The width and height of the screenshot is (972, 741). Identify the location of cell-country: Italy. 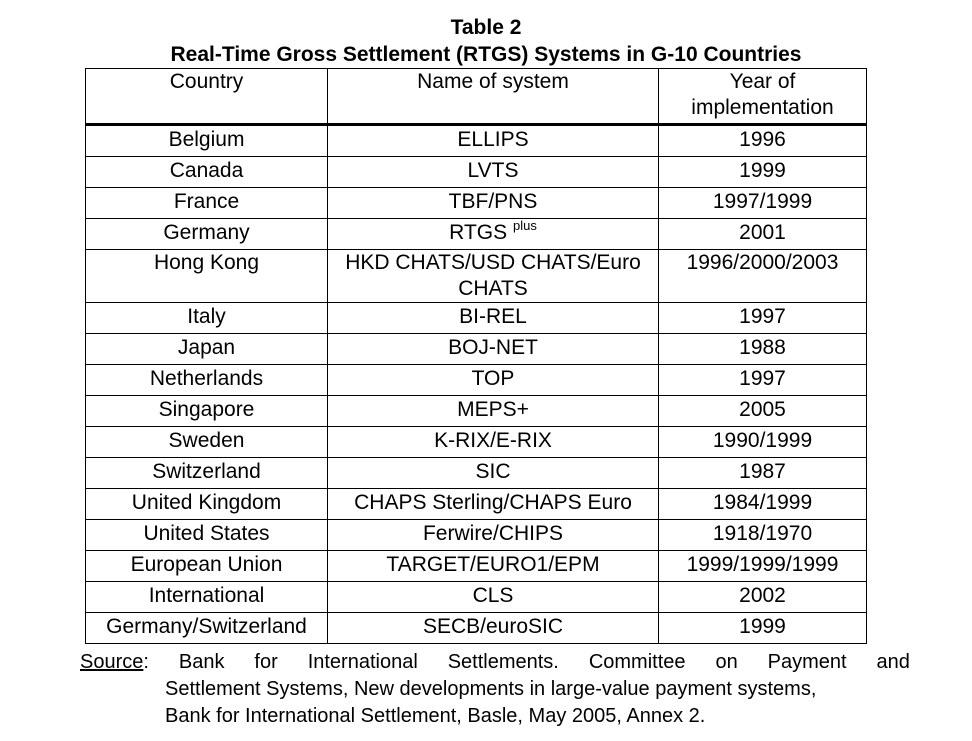
(206, 318).